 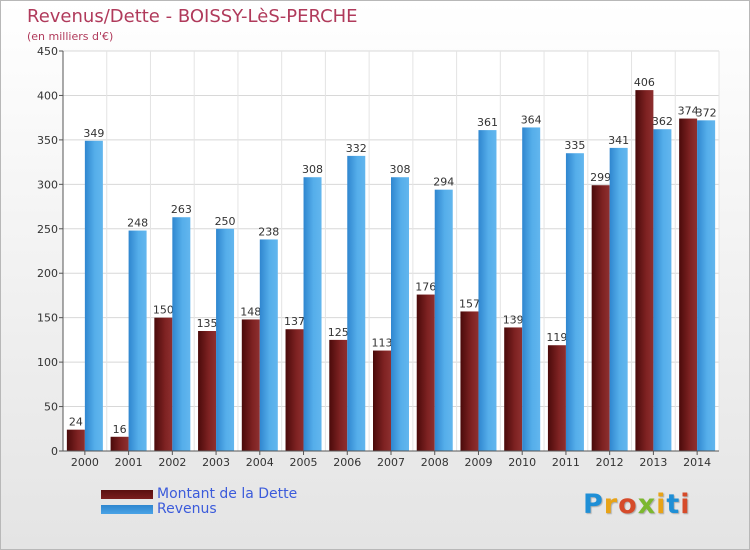 What do you see at coordinates (600, 177) in the screenshot?
I see `data-label-dette: 299` at bounding box center [600, 177].